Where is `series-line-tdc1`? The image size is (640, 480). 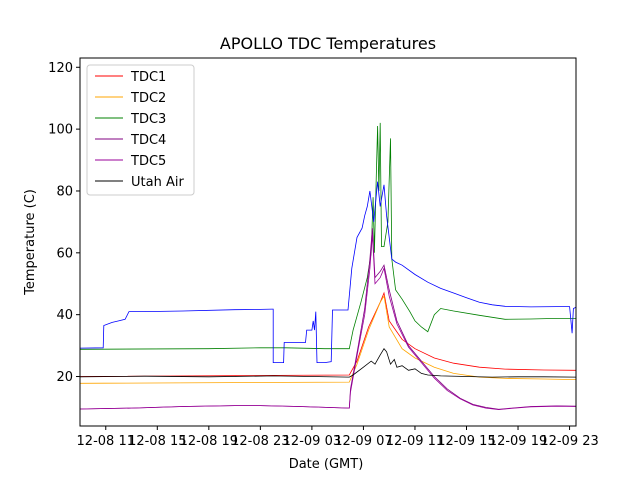
series-line-tdc1 is located at coordinates (328, 334).